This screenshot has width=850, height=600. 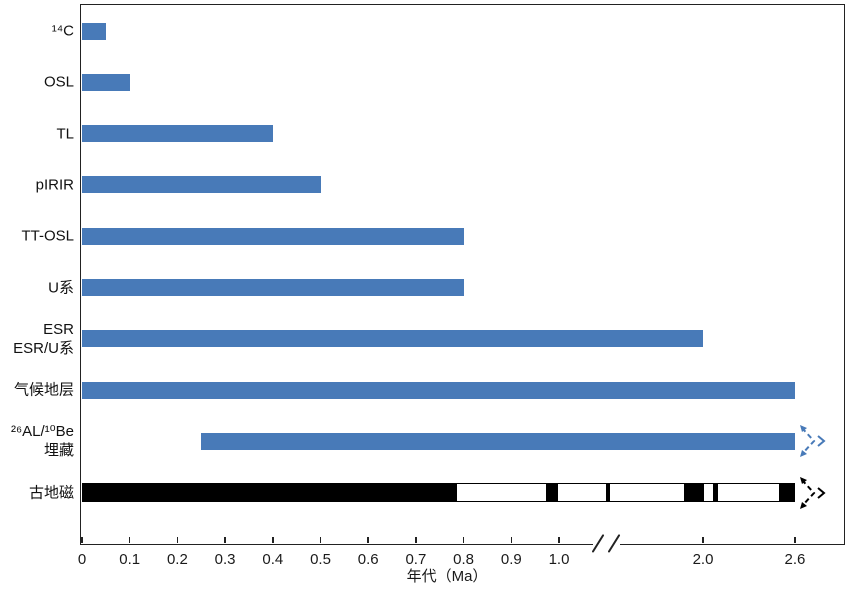 What do you see at coordinates (177, 559) in the screenshot?
I see `x-tick-label-0.2: 0.2` at bounding box center [177, 559].